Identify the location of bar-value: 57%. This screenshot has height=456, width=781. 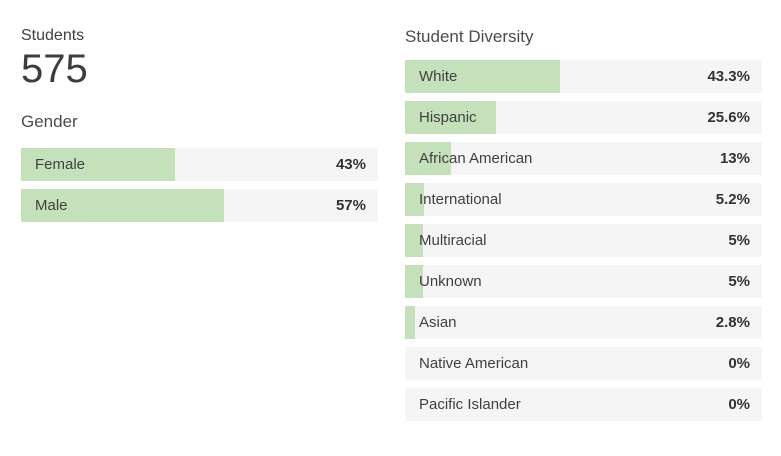
(350, 205).